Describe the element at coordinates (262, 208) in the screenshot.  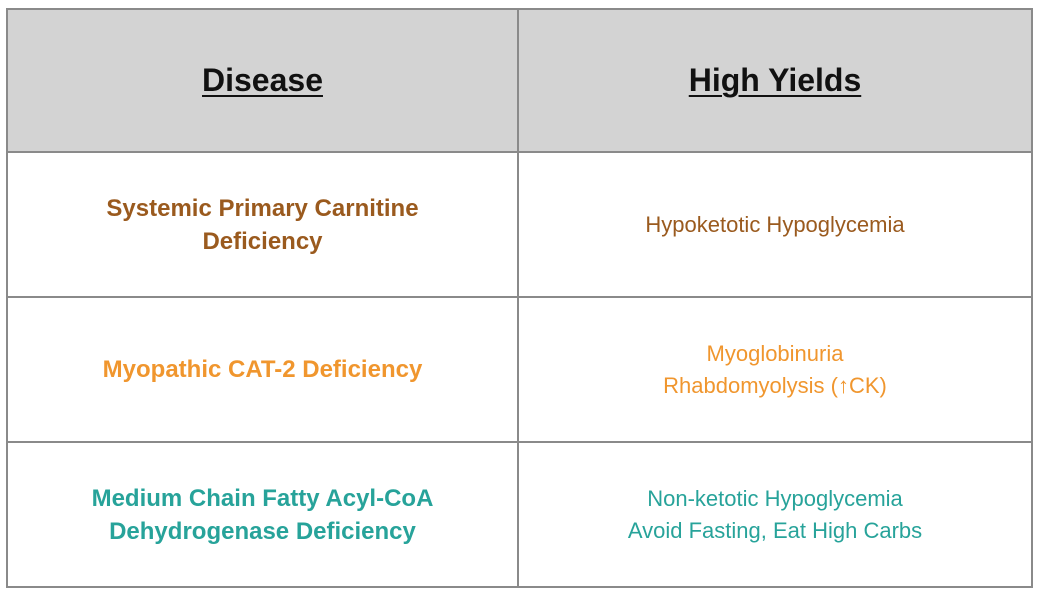
I see `disease-name-line: Systemic Primary Carnitine` at that location.